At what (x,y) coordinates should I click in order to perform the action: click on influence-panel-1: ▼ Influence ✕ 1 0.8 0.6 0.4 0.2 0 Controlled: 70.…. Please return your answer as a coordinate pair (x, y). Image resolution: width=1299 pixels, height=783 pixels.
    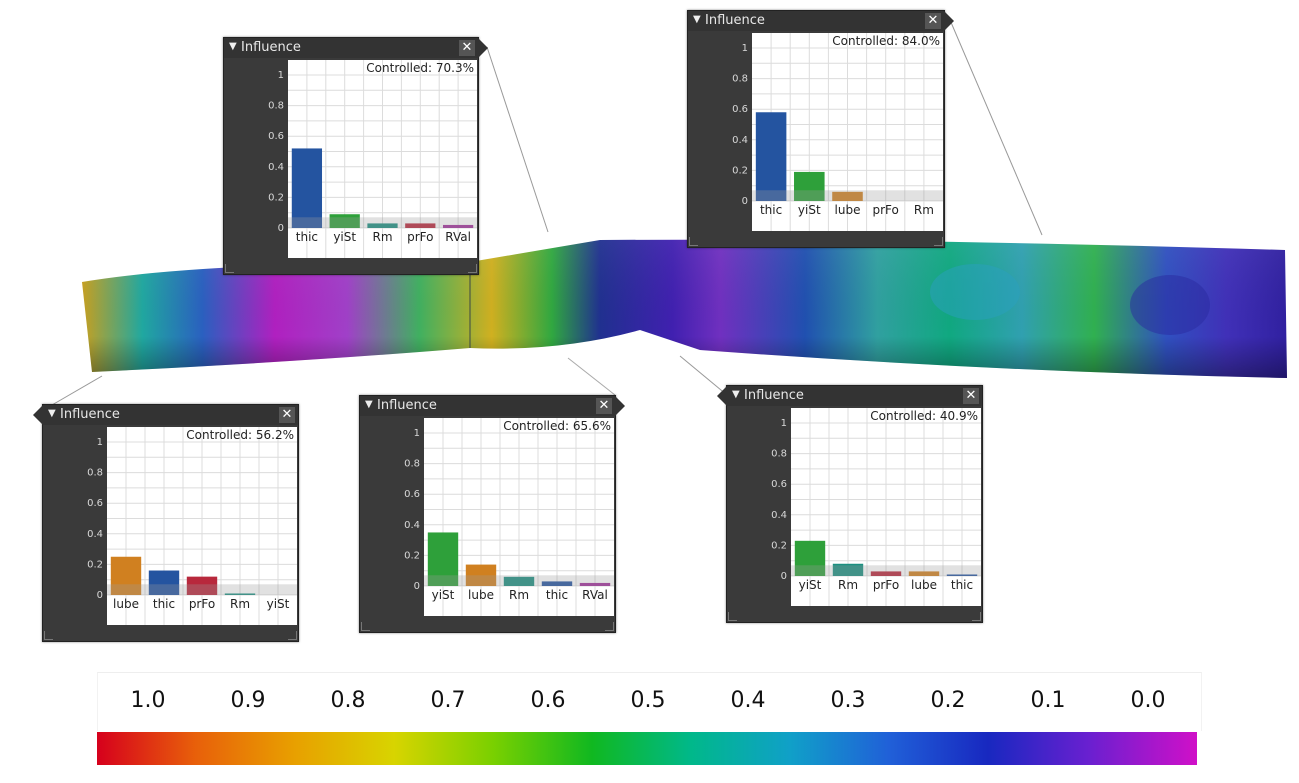
    Looking at the image, I should click on (355, 156).